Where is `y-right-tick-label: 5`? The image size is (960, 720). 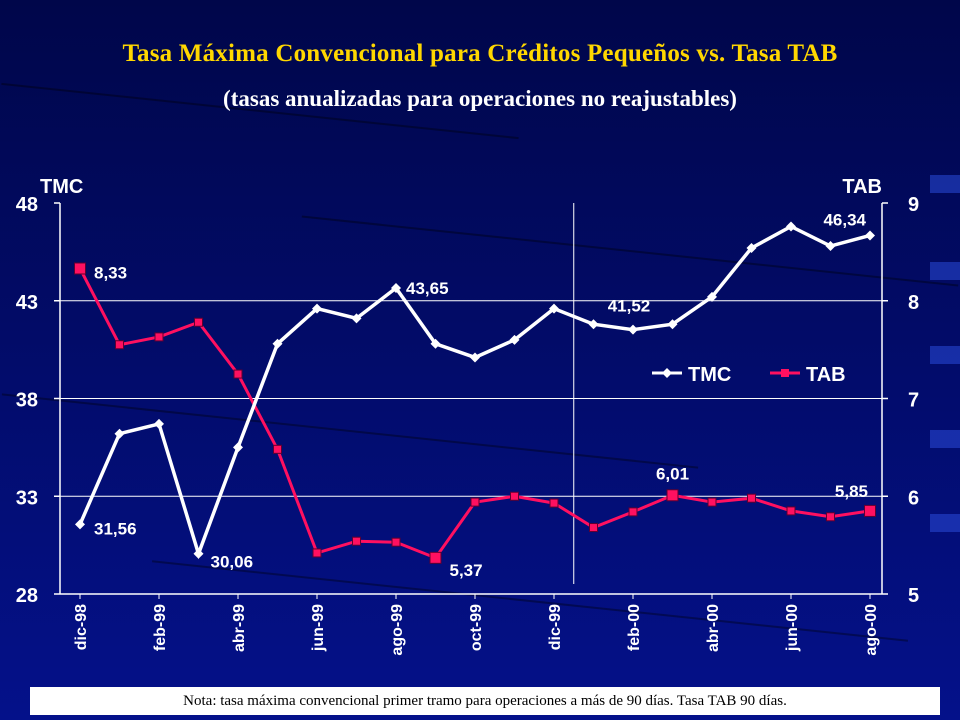
y-right-tick-label: 5 is located at coordinates (913, 596).